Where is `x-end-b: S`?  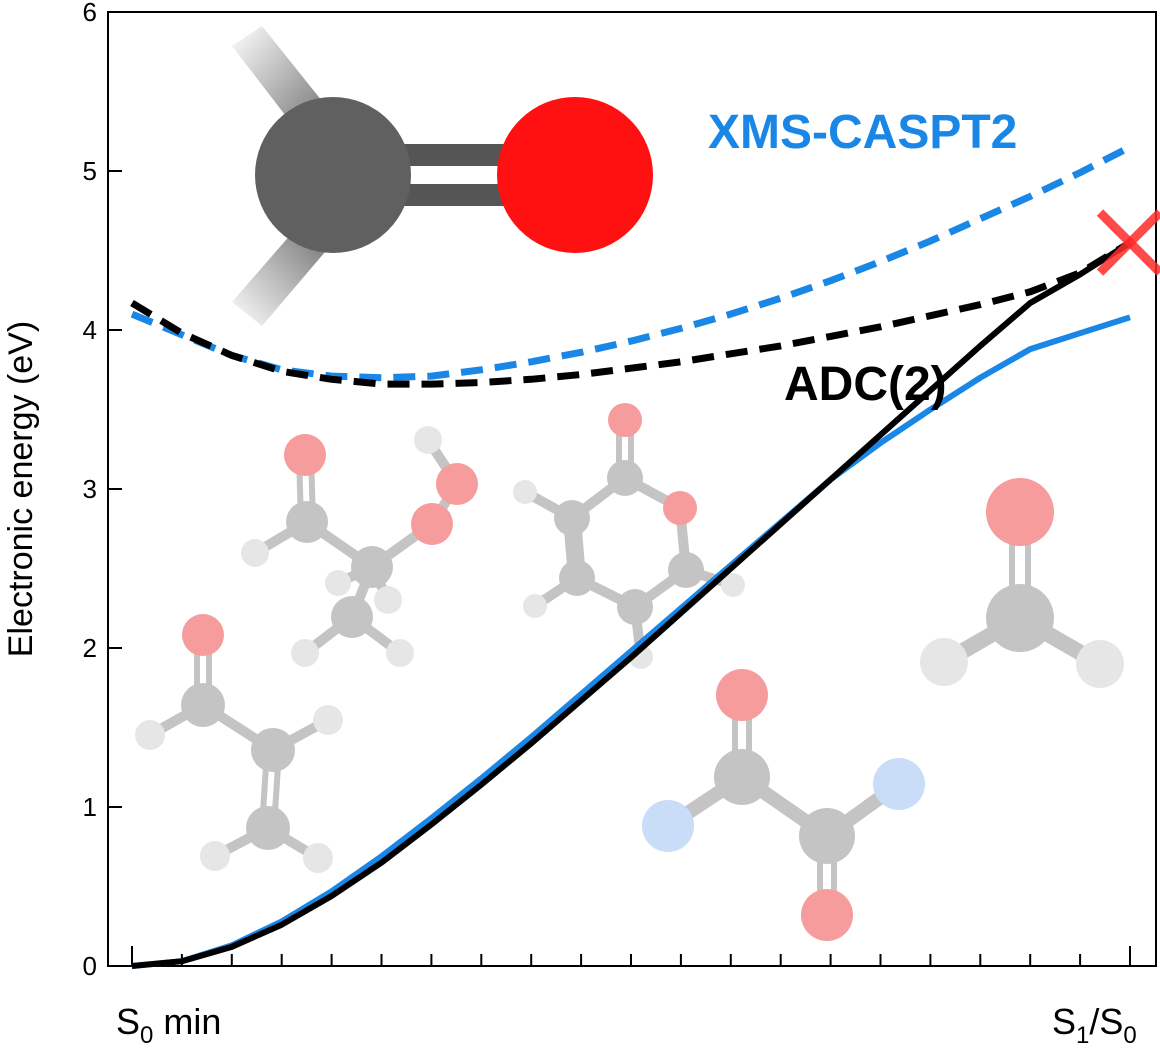 x-end-b: S is located at coordinates (1111, 1021).